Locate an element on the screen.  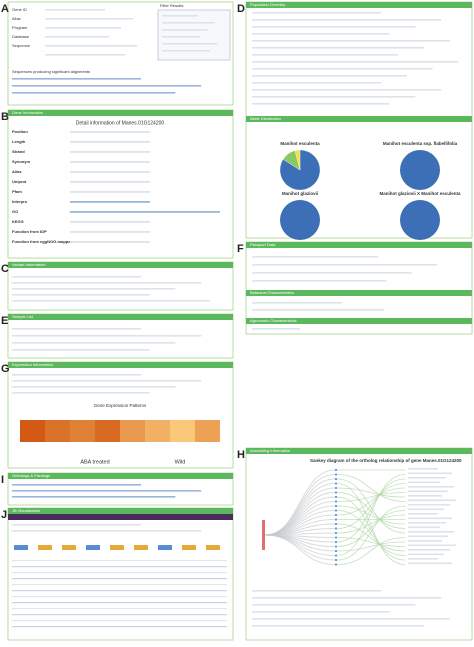
pie-title: Manihot glaziovii is located at coordinates (300, 193).